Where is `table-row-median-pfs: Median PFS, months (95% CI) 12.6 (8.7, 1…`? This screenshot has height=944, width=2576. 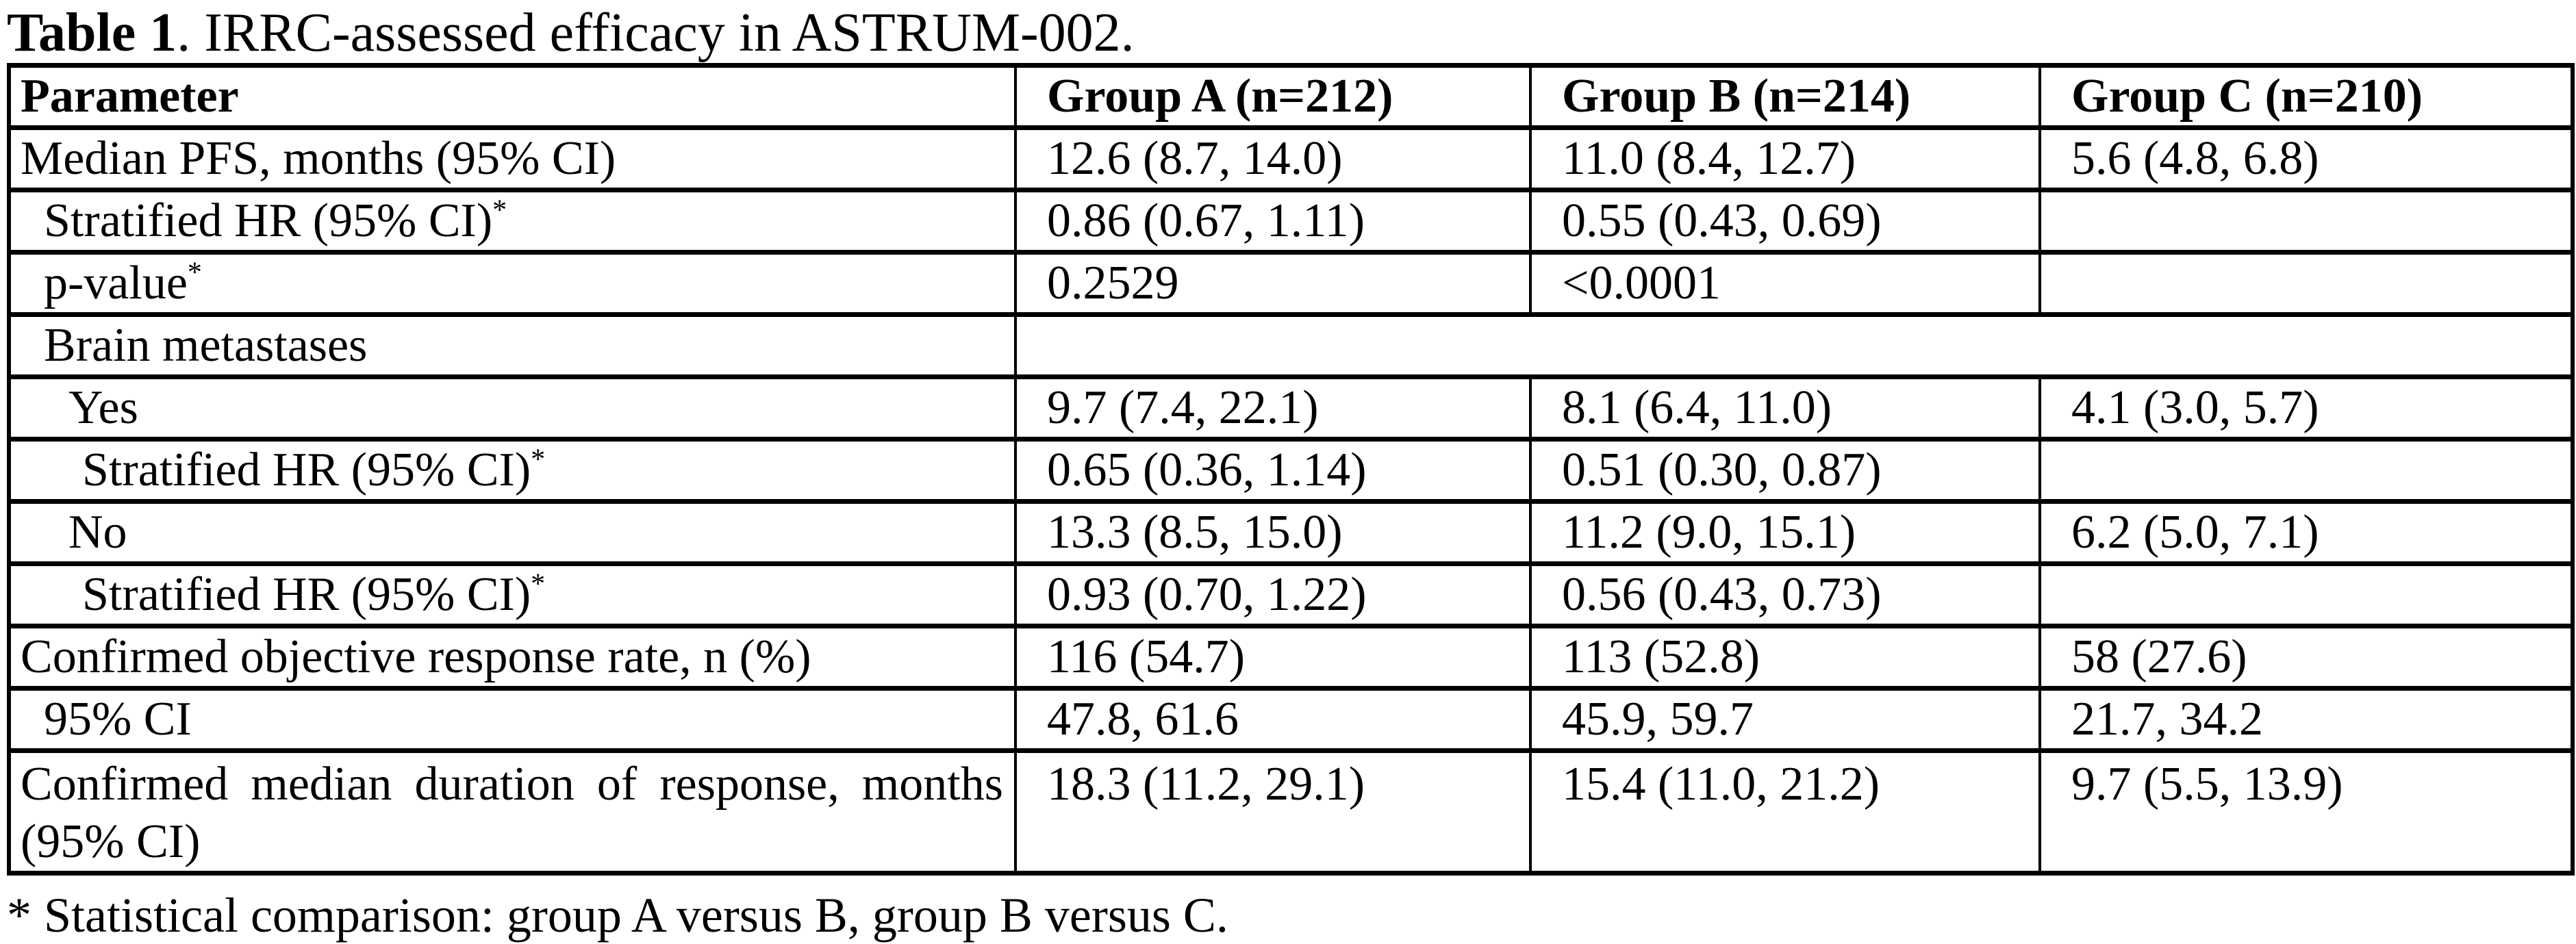 table-row-median-pfs: Median PFS, months (95% CI) 12.6 (8.7, 1… is located at coordinates (1291, 158).